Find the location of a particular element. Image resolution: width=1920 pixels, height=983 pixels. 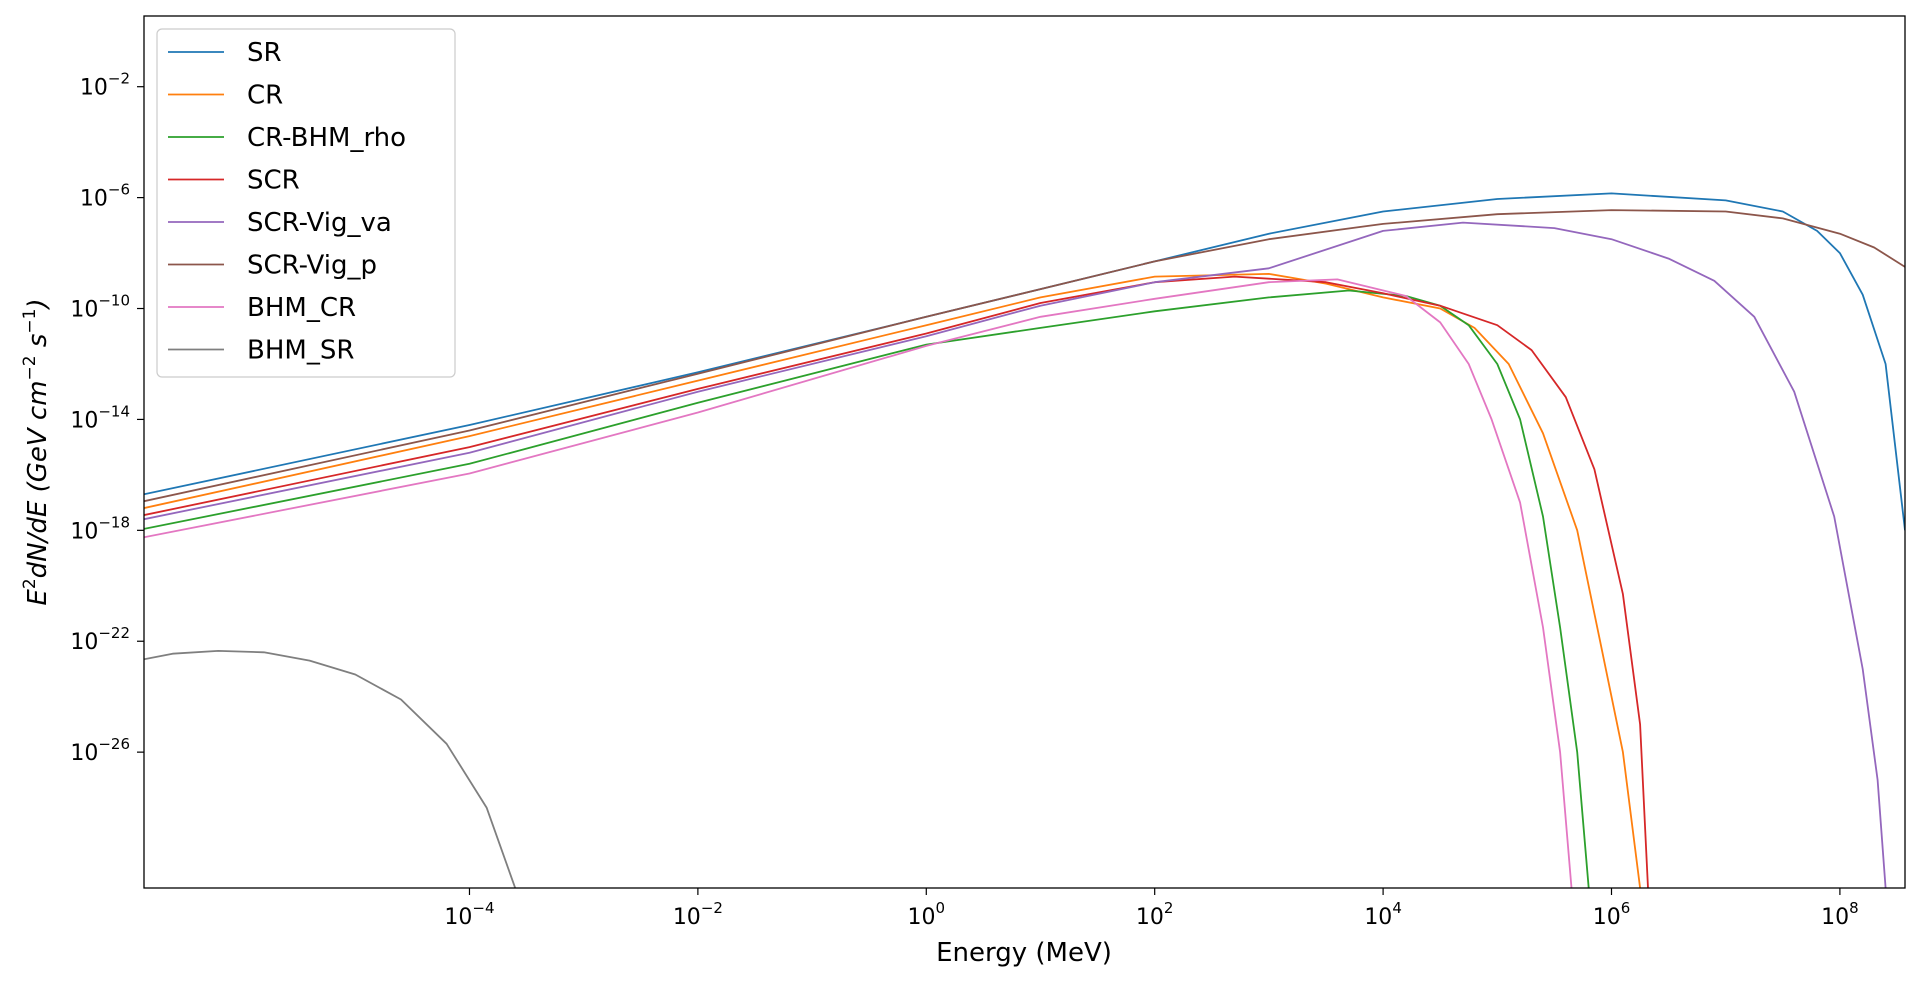

y-label-sup: −1 is located at coordinates (30, 321).